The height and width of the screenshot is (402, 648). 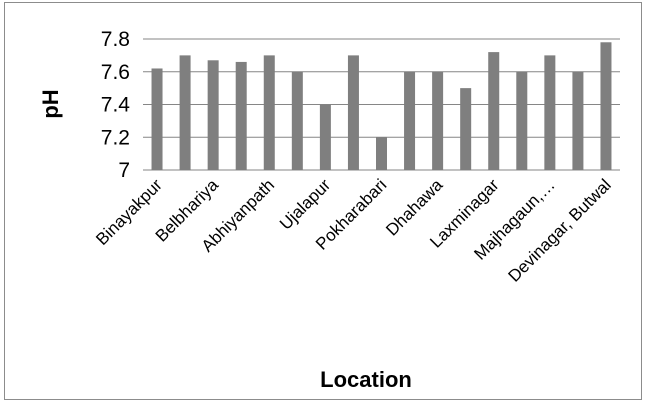 What do you see at coordinates (366, 379) in the screenshot?
I see `x-axis-title: Location` at bounding box center [366, 379].